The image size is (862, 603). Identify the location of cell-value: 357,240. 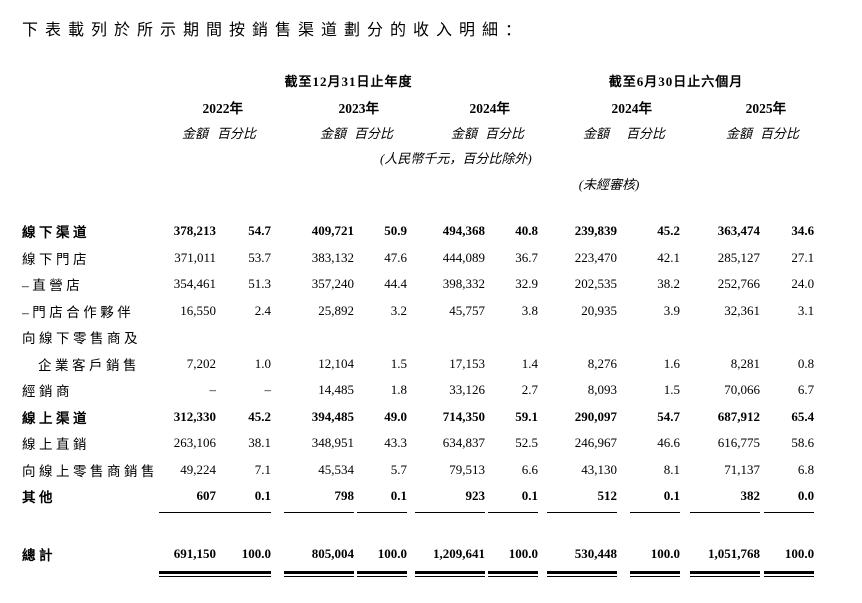
(332, 284).